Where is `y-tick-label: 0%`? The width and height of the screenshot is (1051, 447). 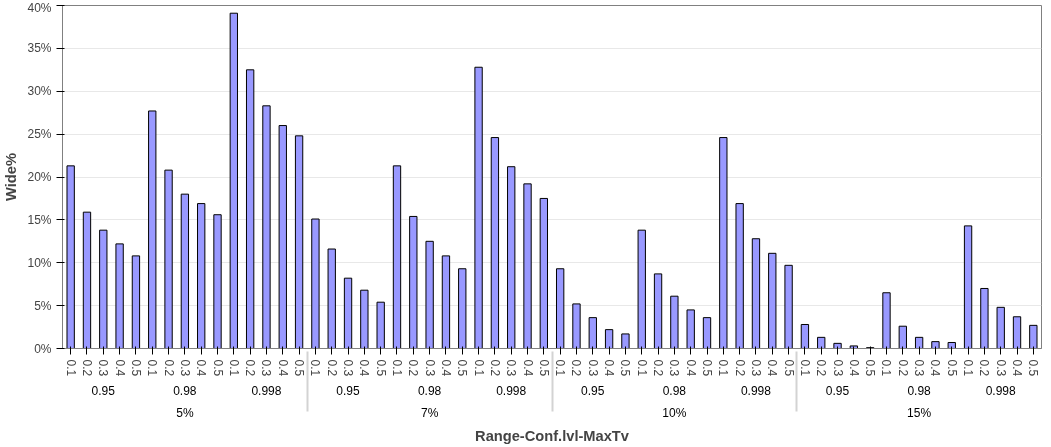
y-tick-label: 0% is located at coordinates (43, 348).